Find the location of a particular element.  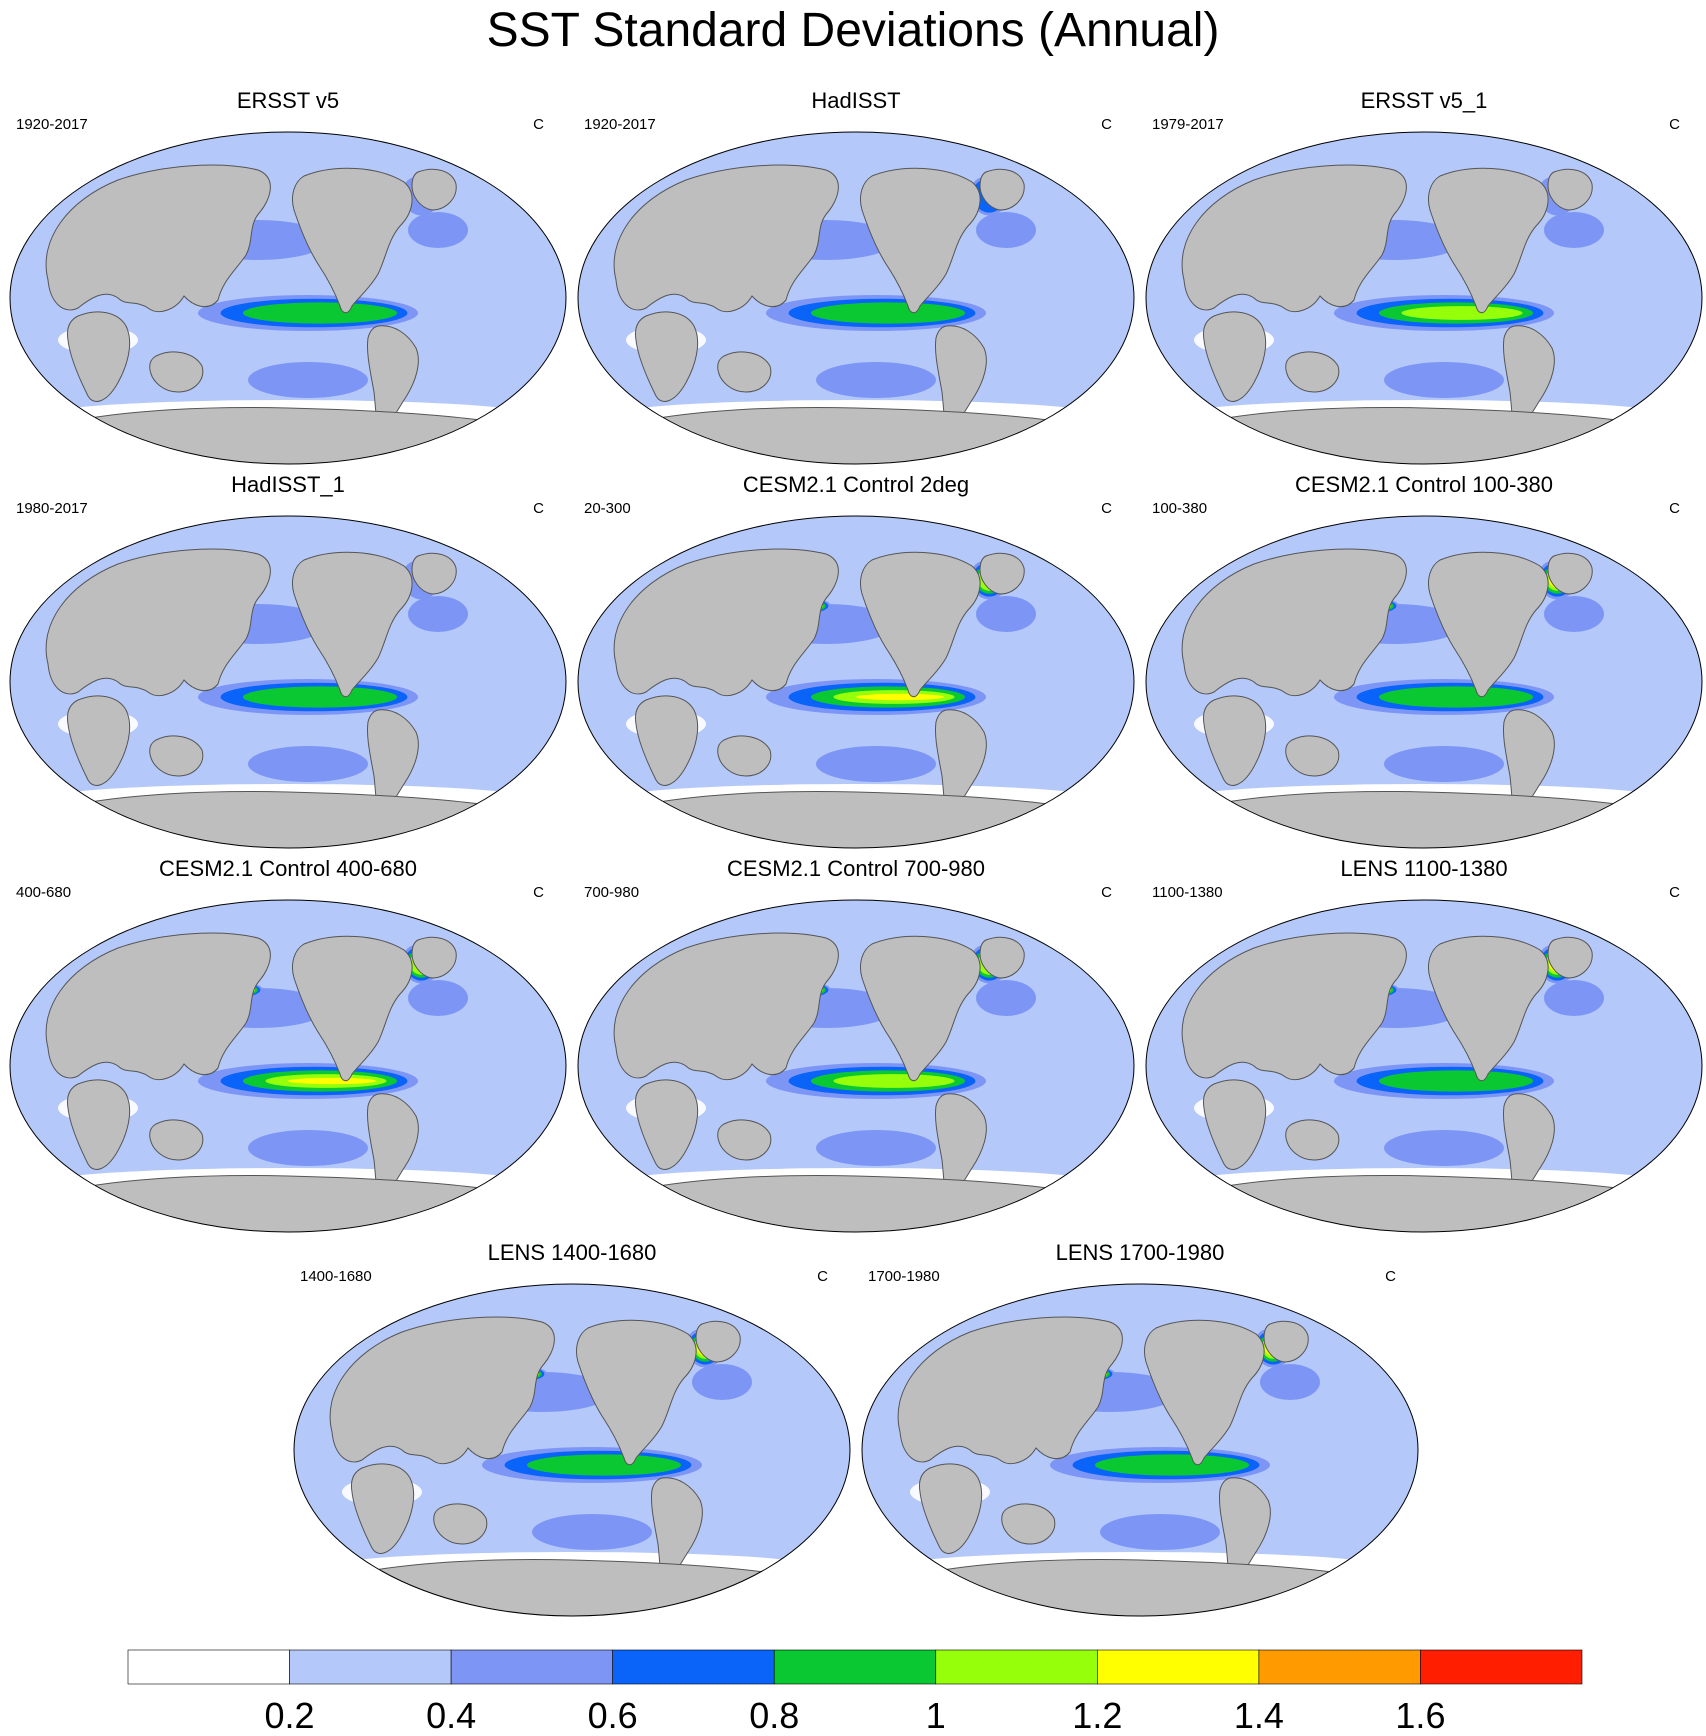

panel-period: 1100-1380 is located at coordinates (1187, 892).